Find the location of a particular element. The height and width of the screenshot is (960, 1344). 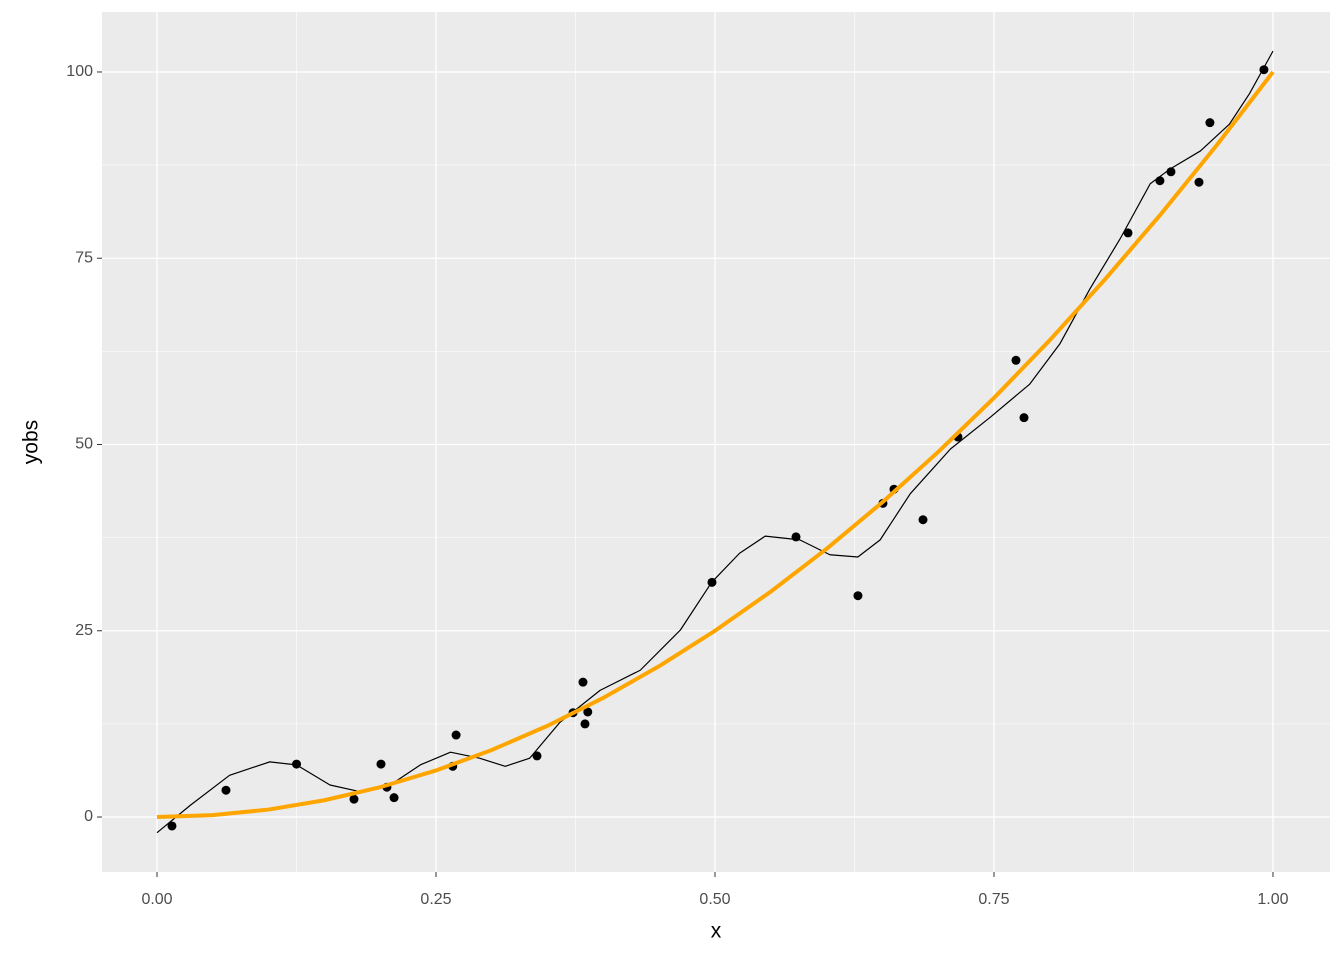

x-tick-label: 0.50 is located at coordinates (714, 899).